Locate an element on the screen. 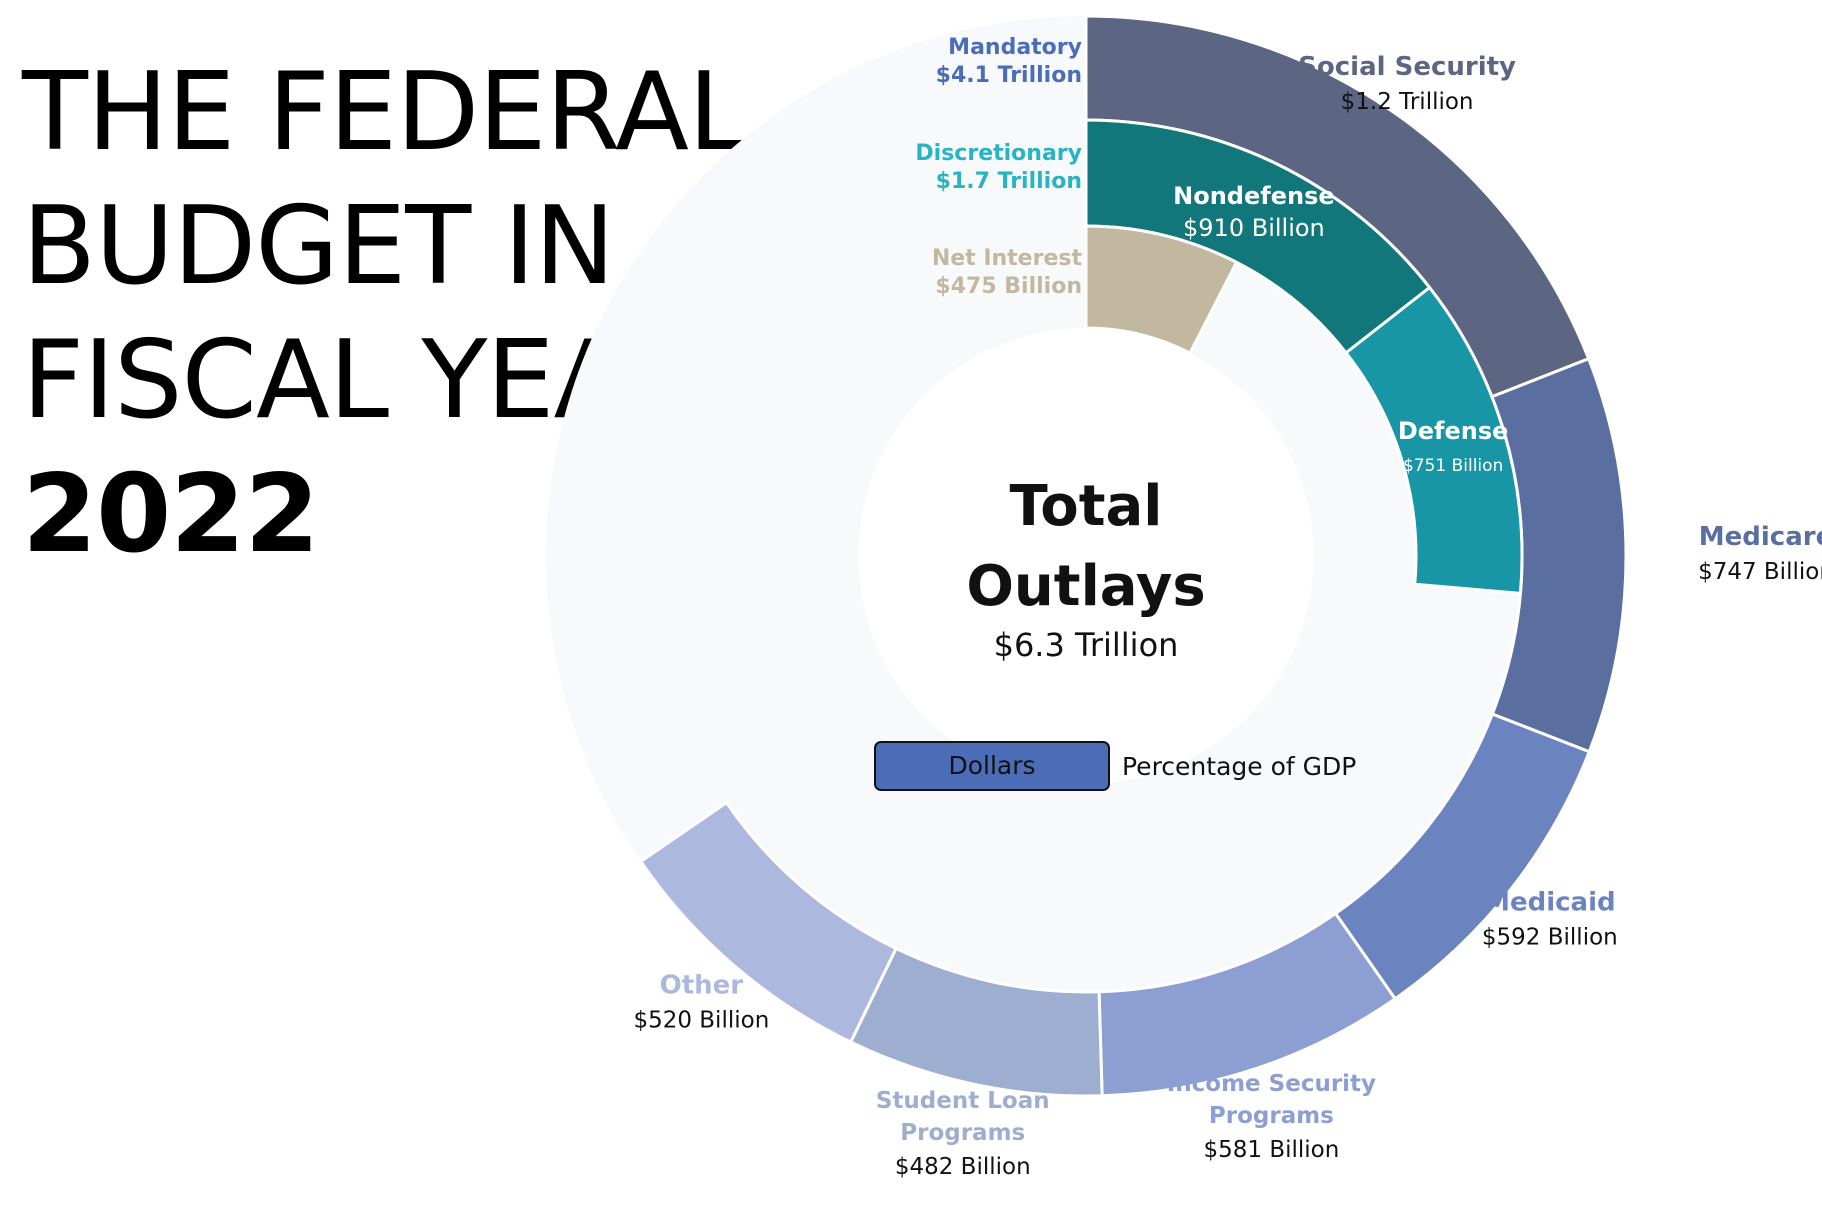  student-loan-programs-name-label: Programs is located at coordinates (962, 1133).